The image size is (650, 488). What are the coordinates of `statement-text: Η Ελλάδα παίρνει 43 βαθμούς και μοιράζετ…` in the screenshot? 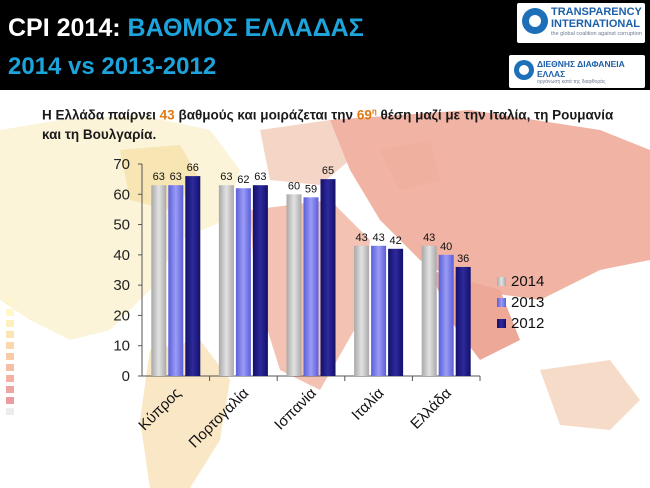 It's located at (332, 123).